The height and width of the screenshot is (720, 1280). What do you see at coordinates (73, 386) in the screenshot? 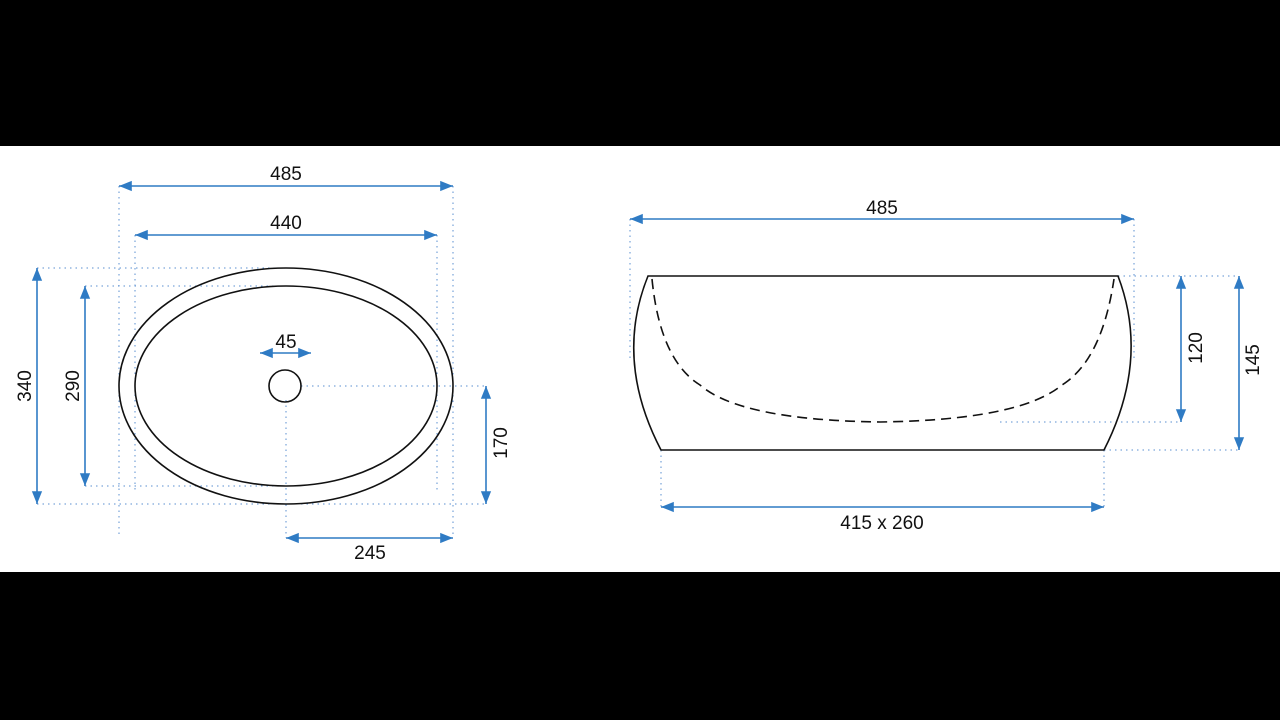
I see `label-inner-depth: 290` at bounding box center [73, 386].